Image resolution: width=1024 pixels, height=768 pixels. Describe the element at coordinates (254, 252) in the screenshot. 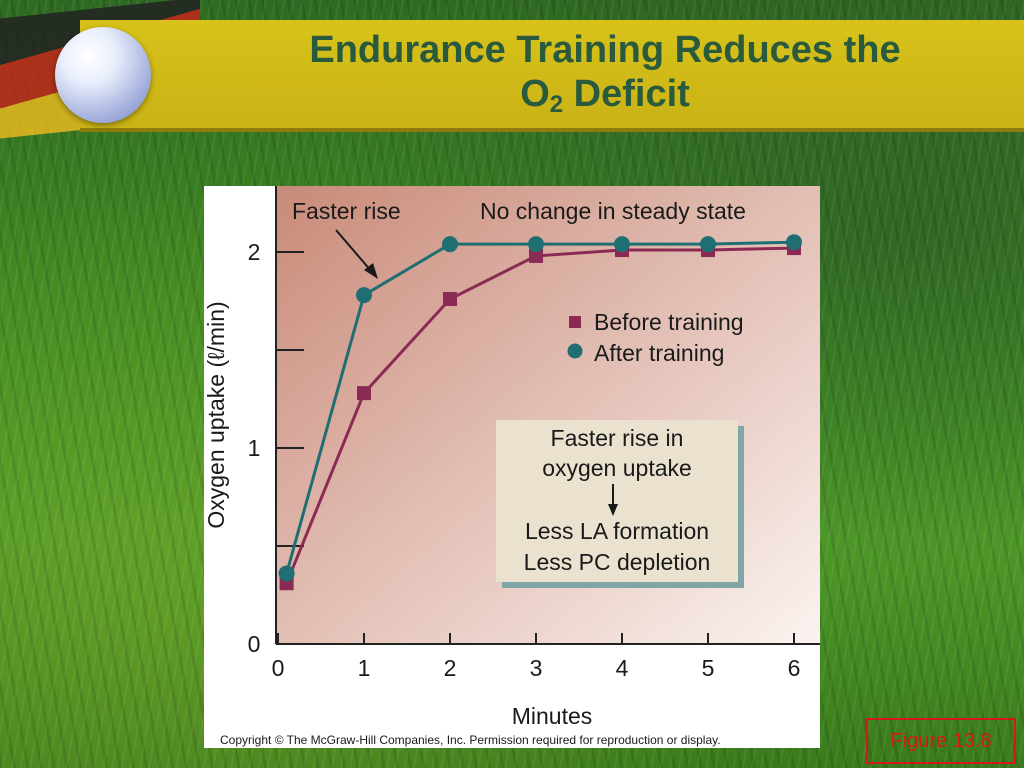

I see `y-tick-label: 2` at that location.